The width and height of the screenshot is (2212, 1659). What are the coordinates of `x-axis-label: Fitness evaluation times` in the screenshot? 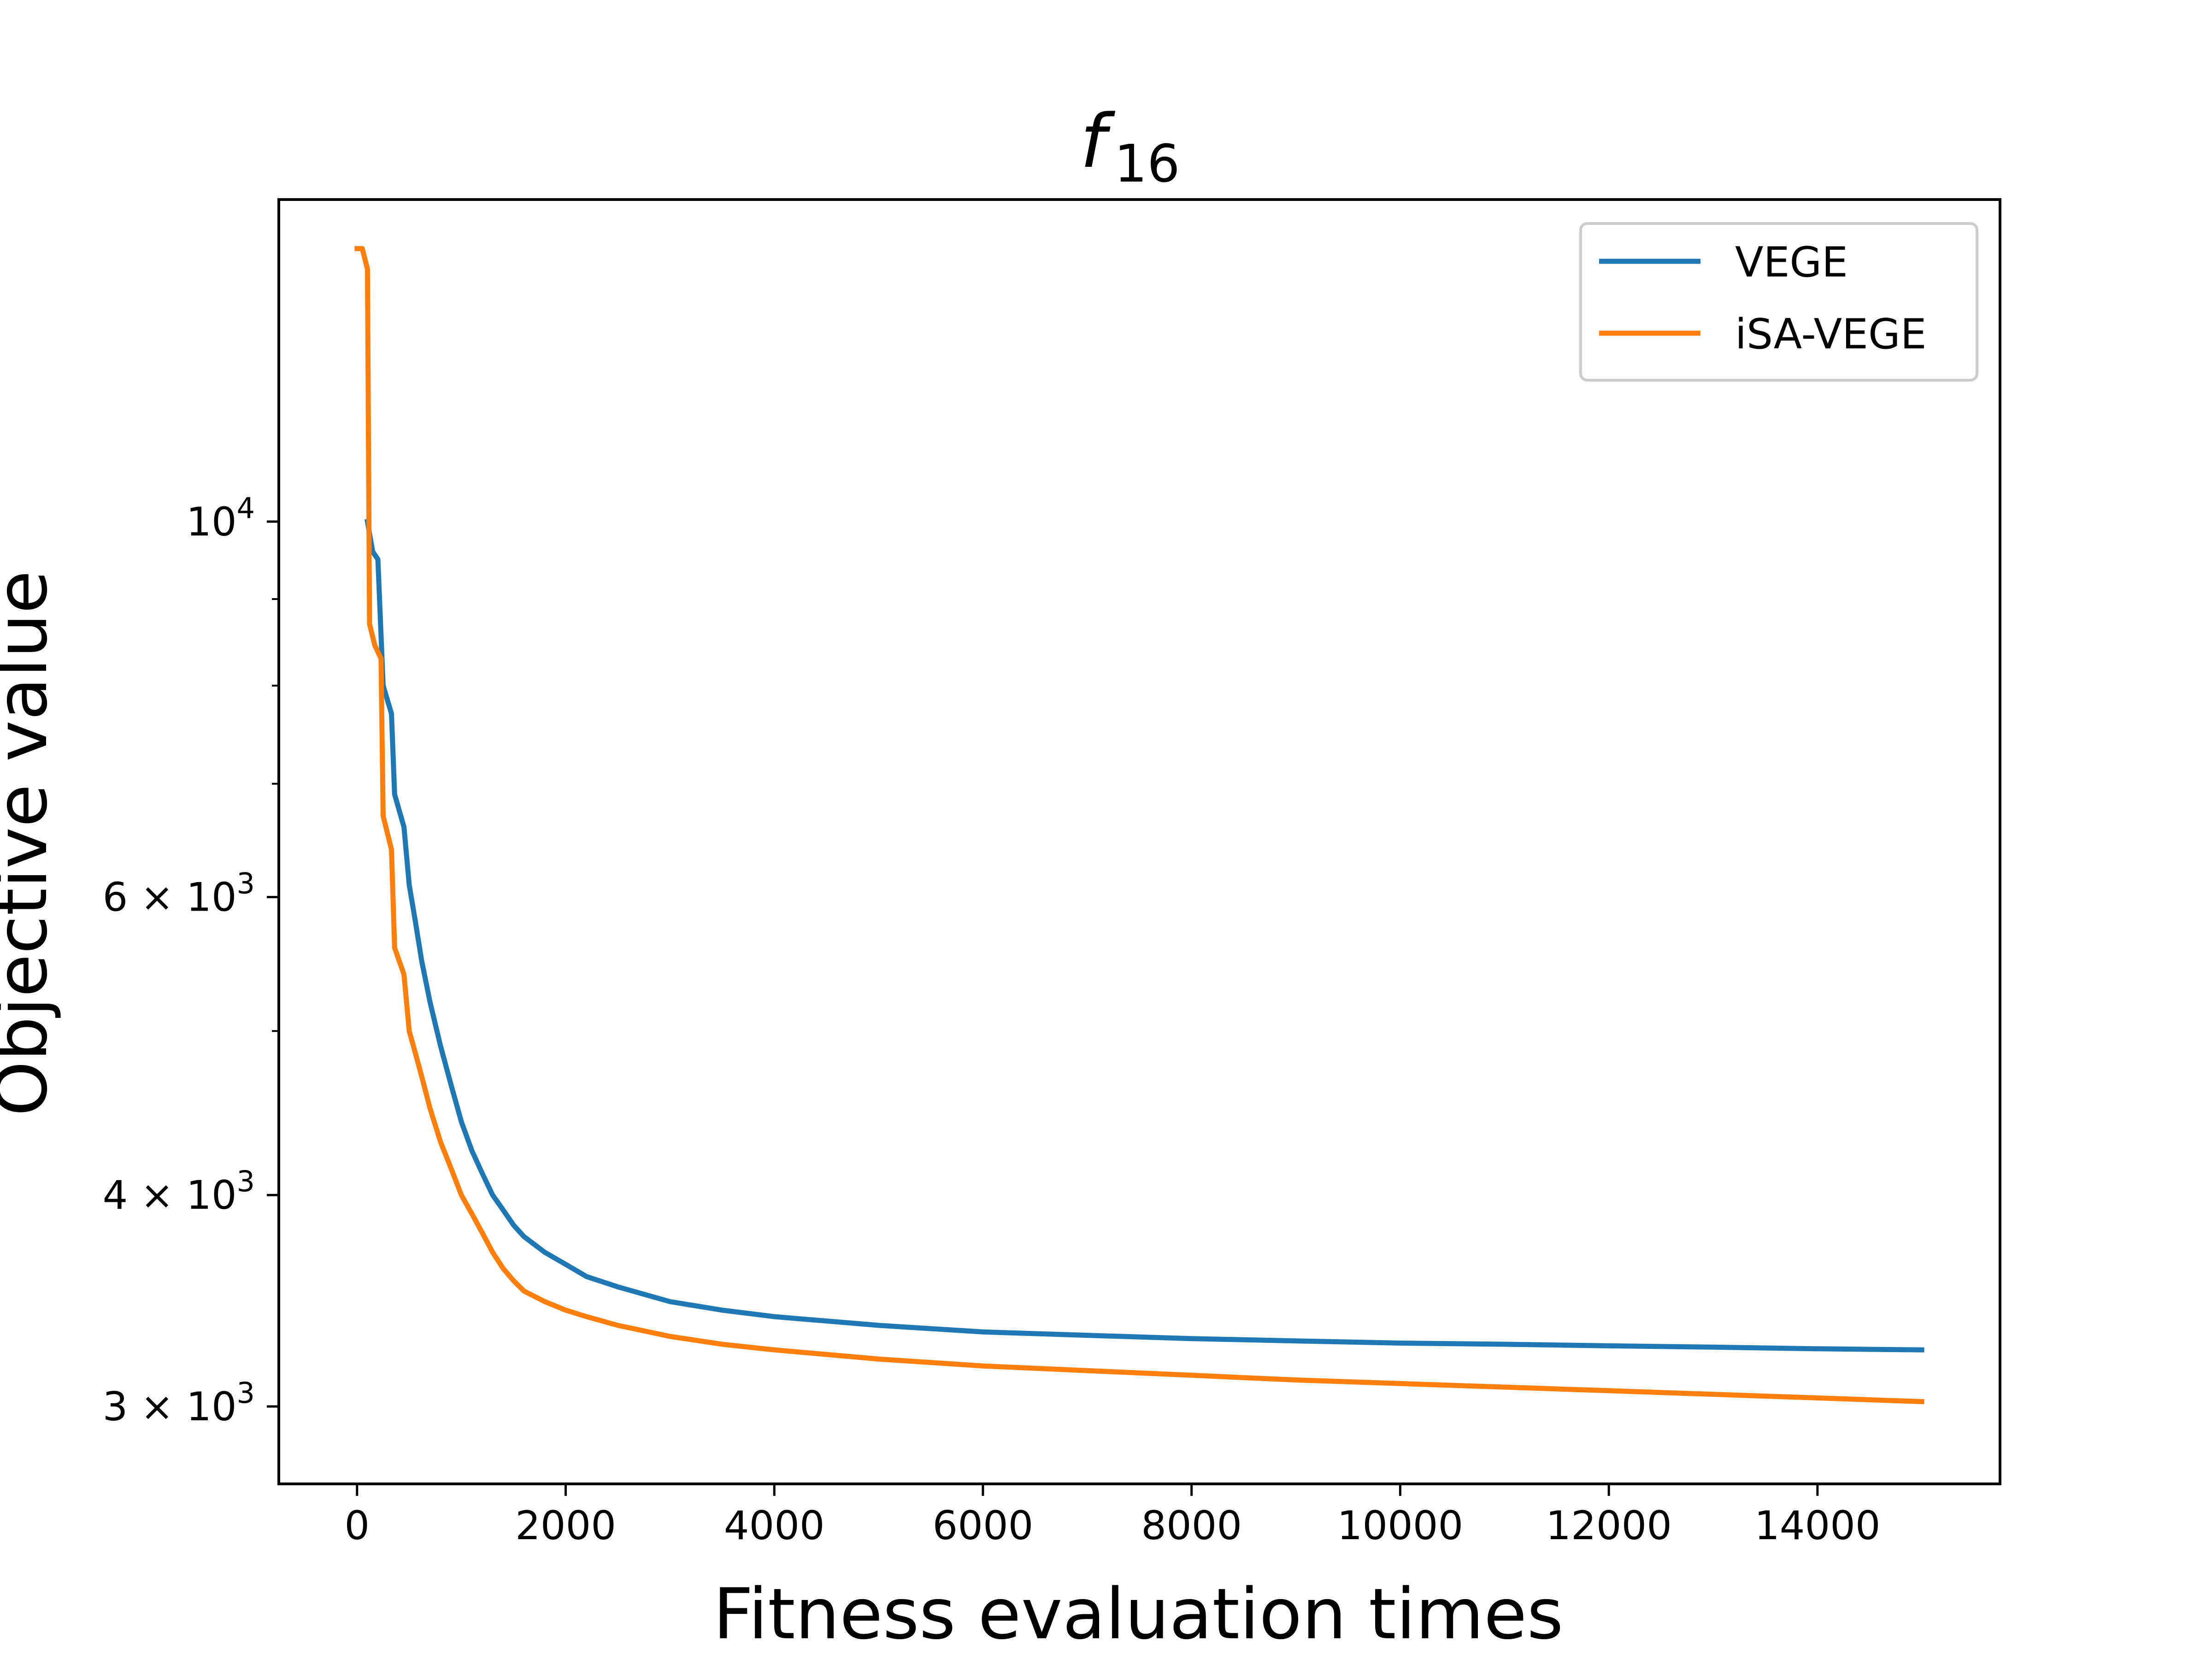 It's located at (1138, 1614).